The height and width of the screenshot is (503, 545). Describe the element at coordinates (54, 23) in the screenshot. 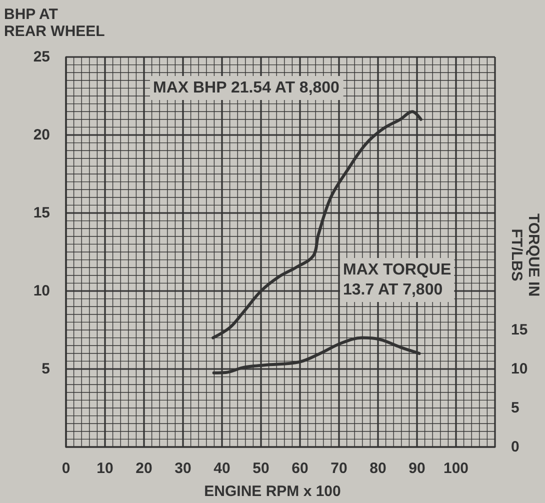

I see `y-axis-title: BHP AT REAR WHEEL` at that location.